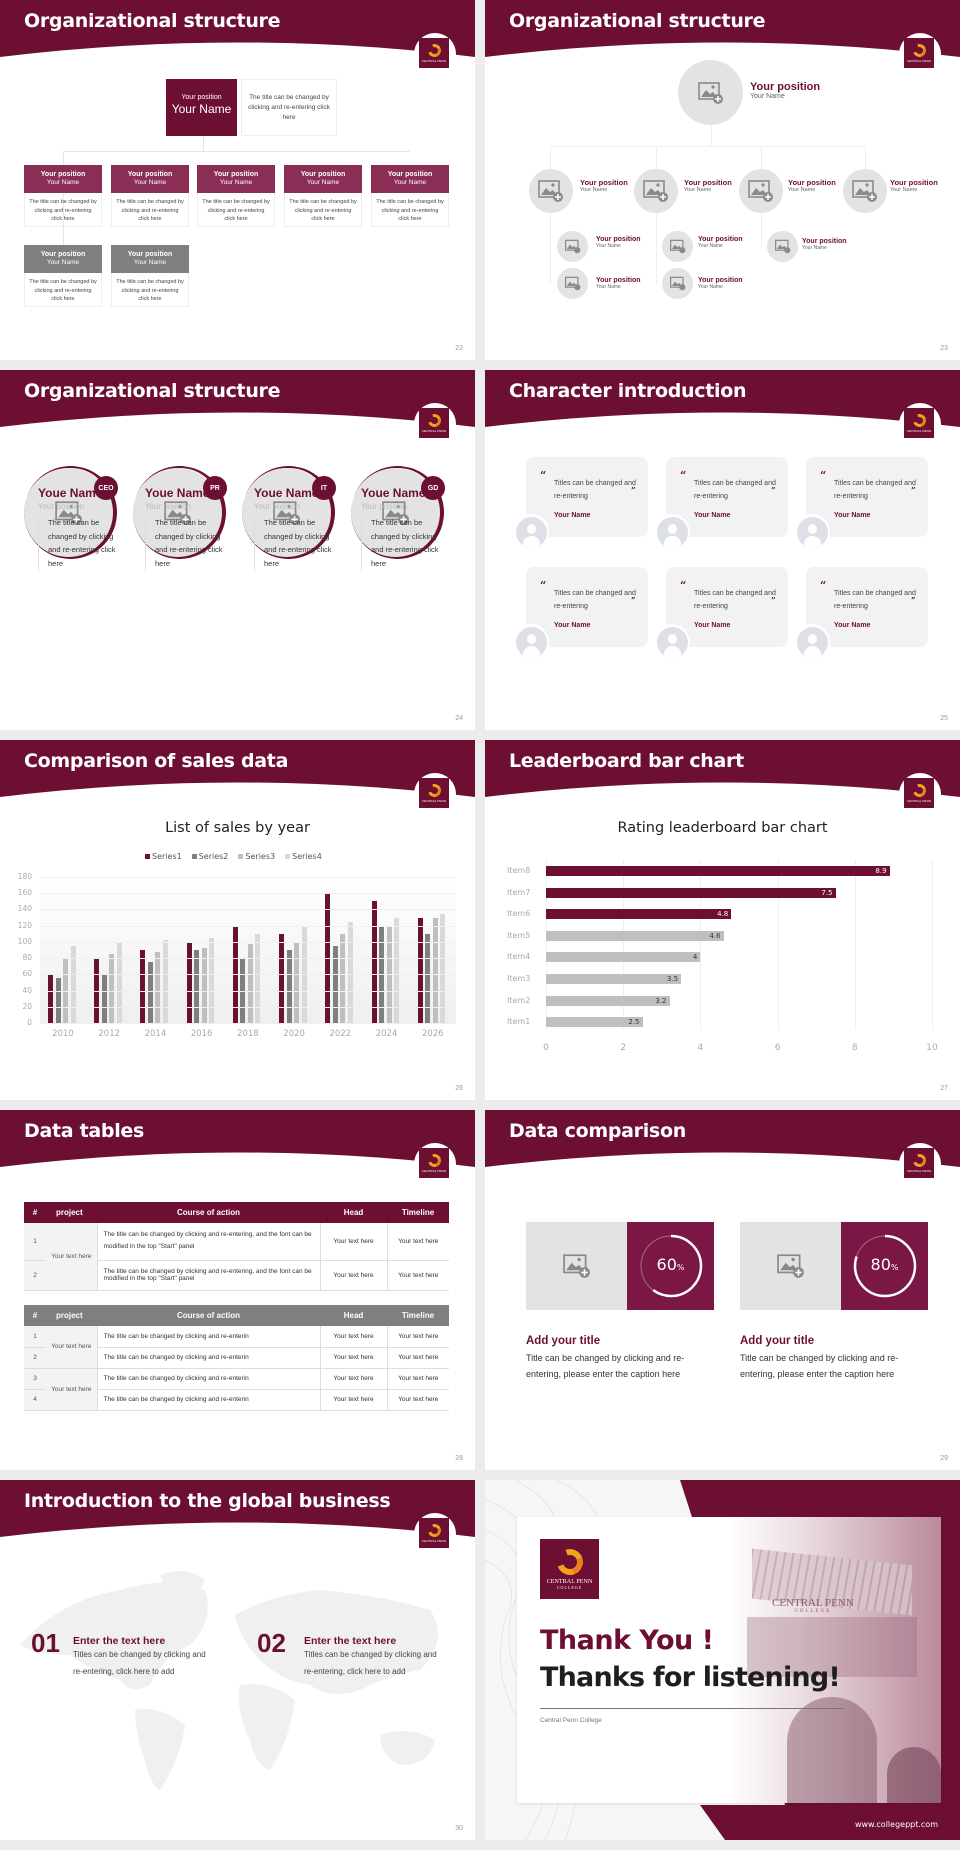  What do you see at coordinates (718, 871) in the screenshot?
I see `bar: 8.9` at bounding box center [718, 871].